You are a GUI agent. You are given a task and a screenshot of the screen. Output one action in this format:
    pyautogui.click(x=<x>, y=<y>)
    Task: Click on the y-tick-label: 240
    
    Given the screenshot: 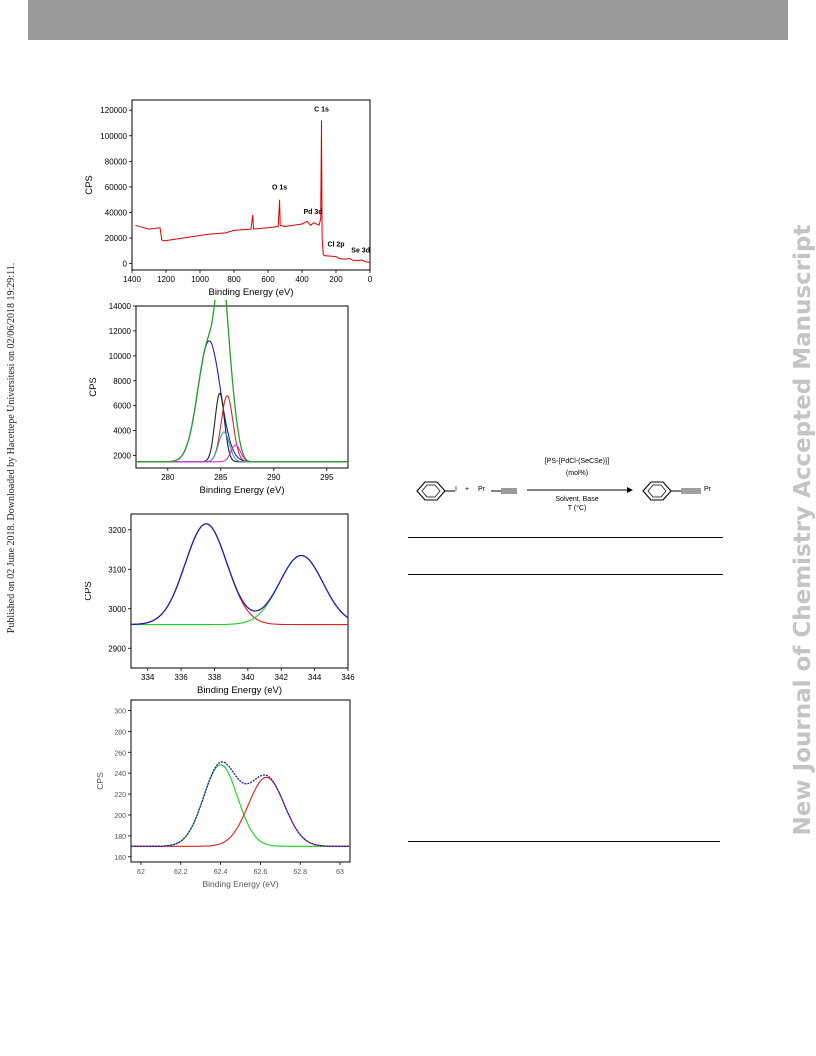 What is the action you would take?
    pyautogui.click(x=120, y=774)
    